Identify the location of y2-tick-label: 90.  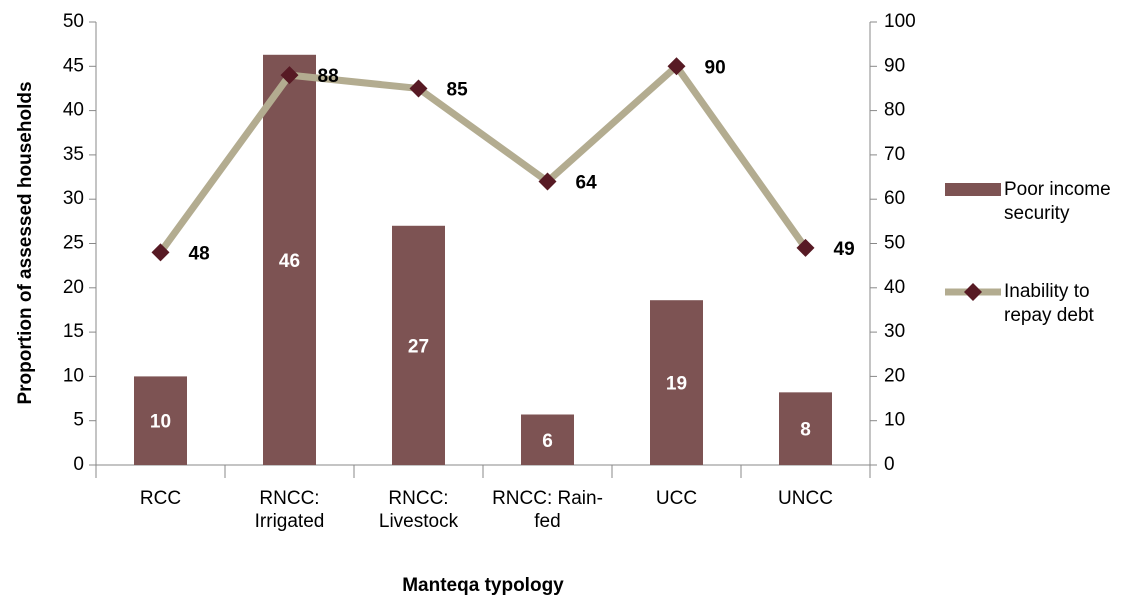
(894, 65).